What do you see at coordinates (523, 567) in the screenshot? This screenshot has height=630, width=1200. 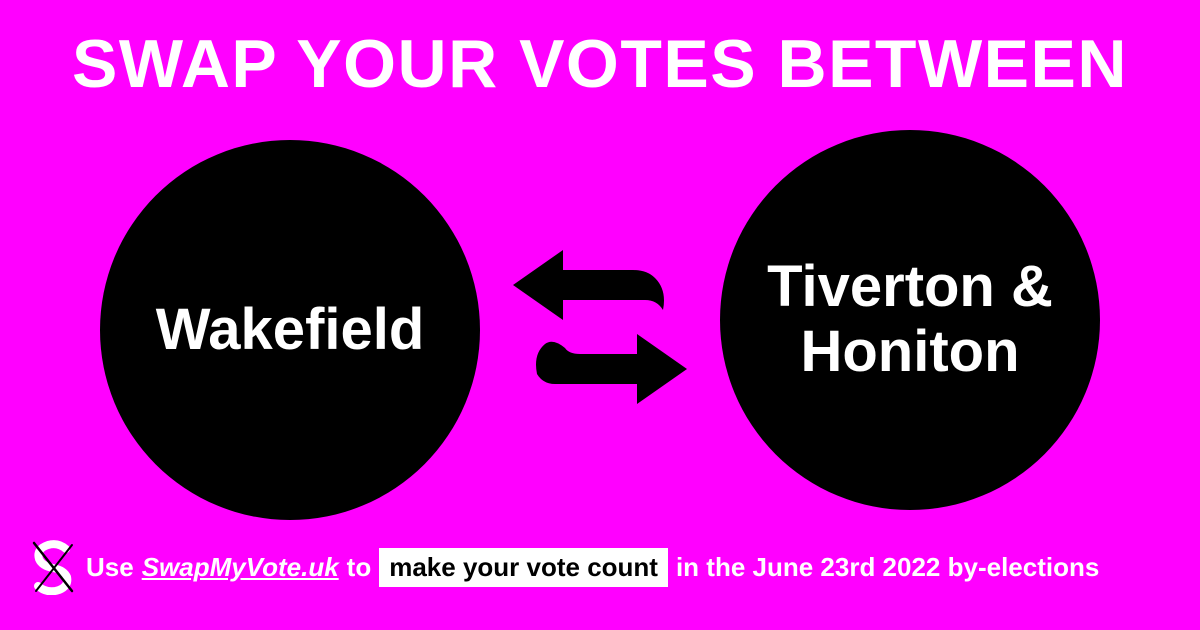 I see `footer-highlight-badge: make your vote count` at bounding box center [523, 567].